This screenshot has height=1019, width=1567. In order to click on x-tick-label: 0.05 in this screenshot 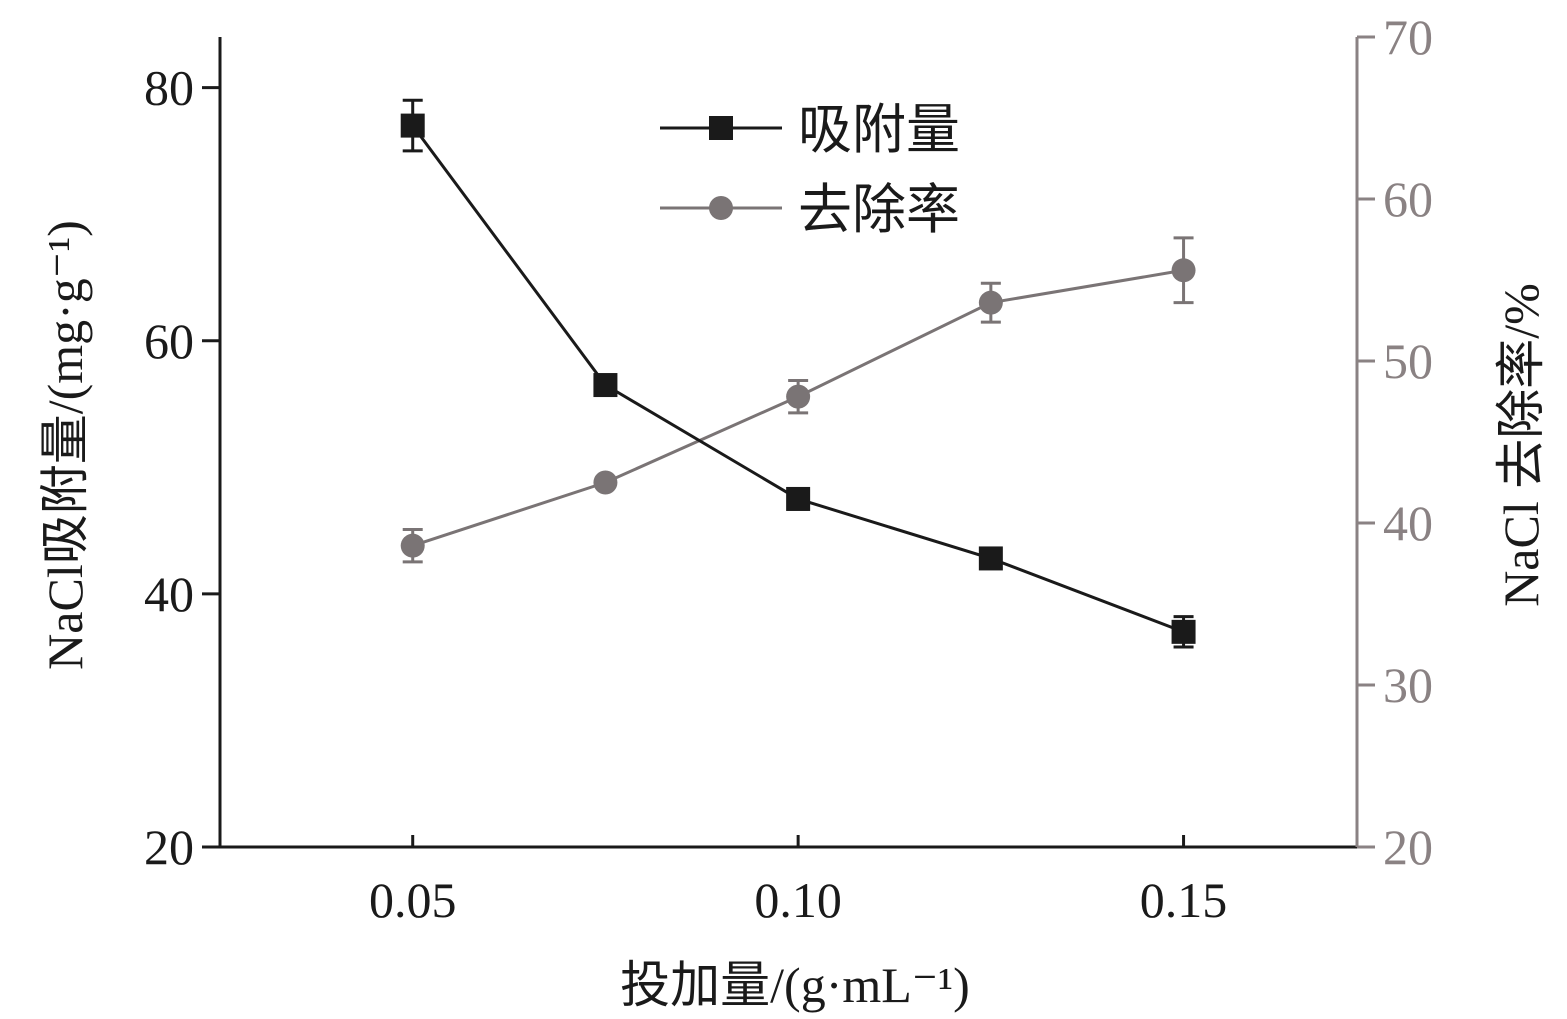, I will do `click(413, 900)`.